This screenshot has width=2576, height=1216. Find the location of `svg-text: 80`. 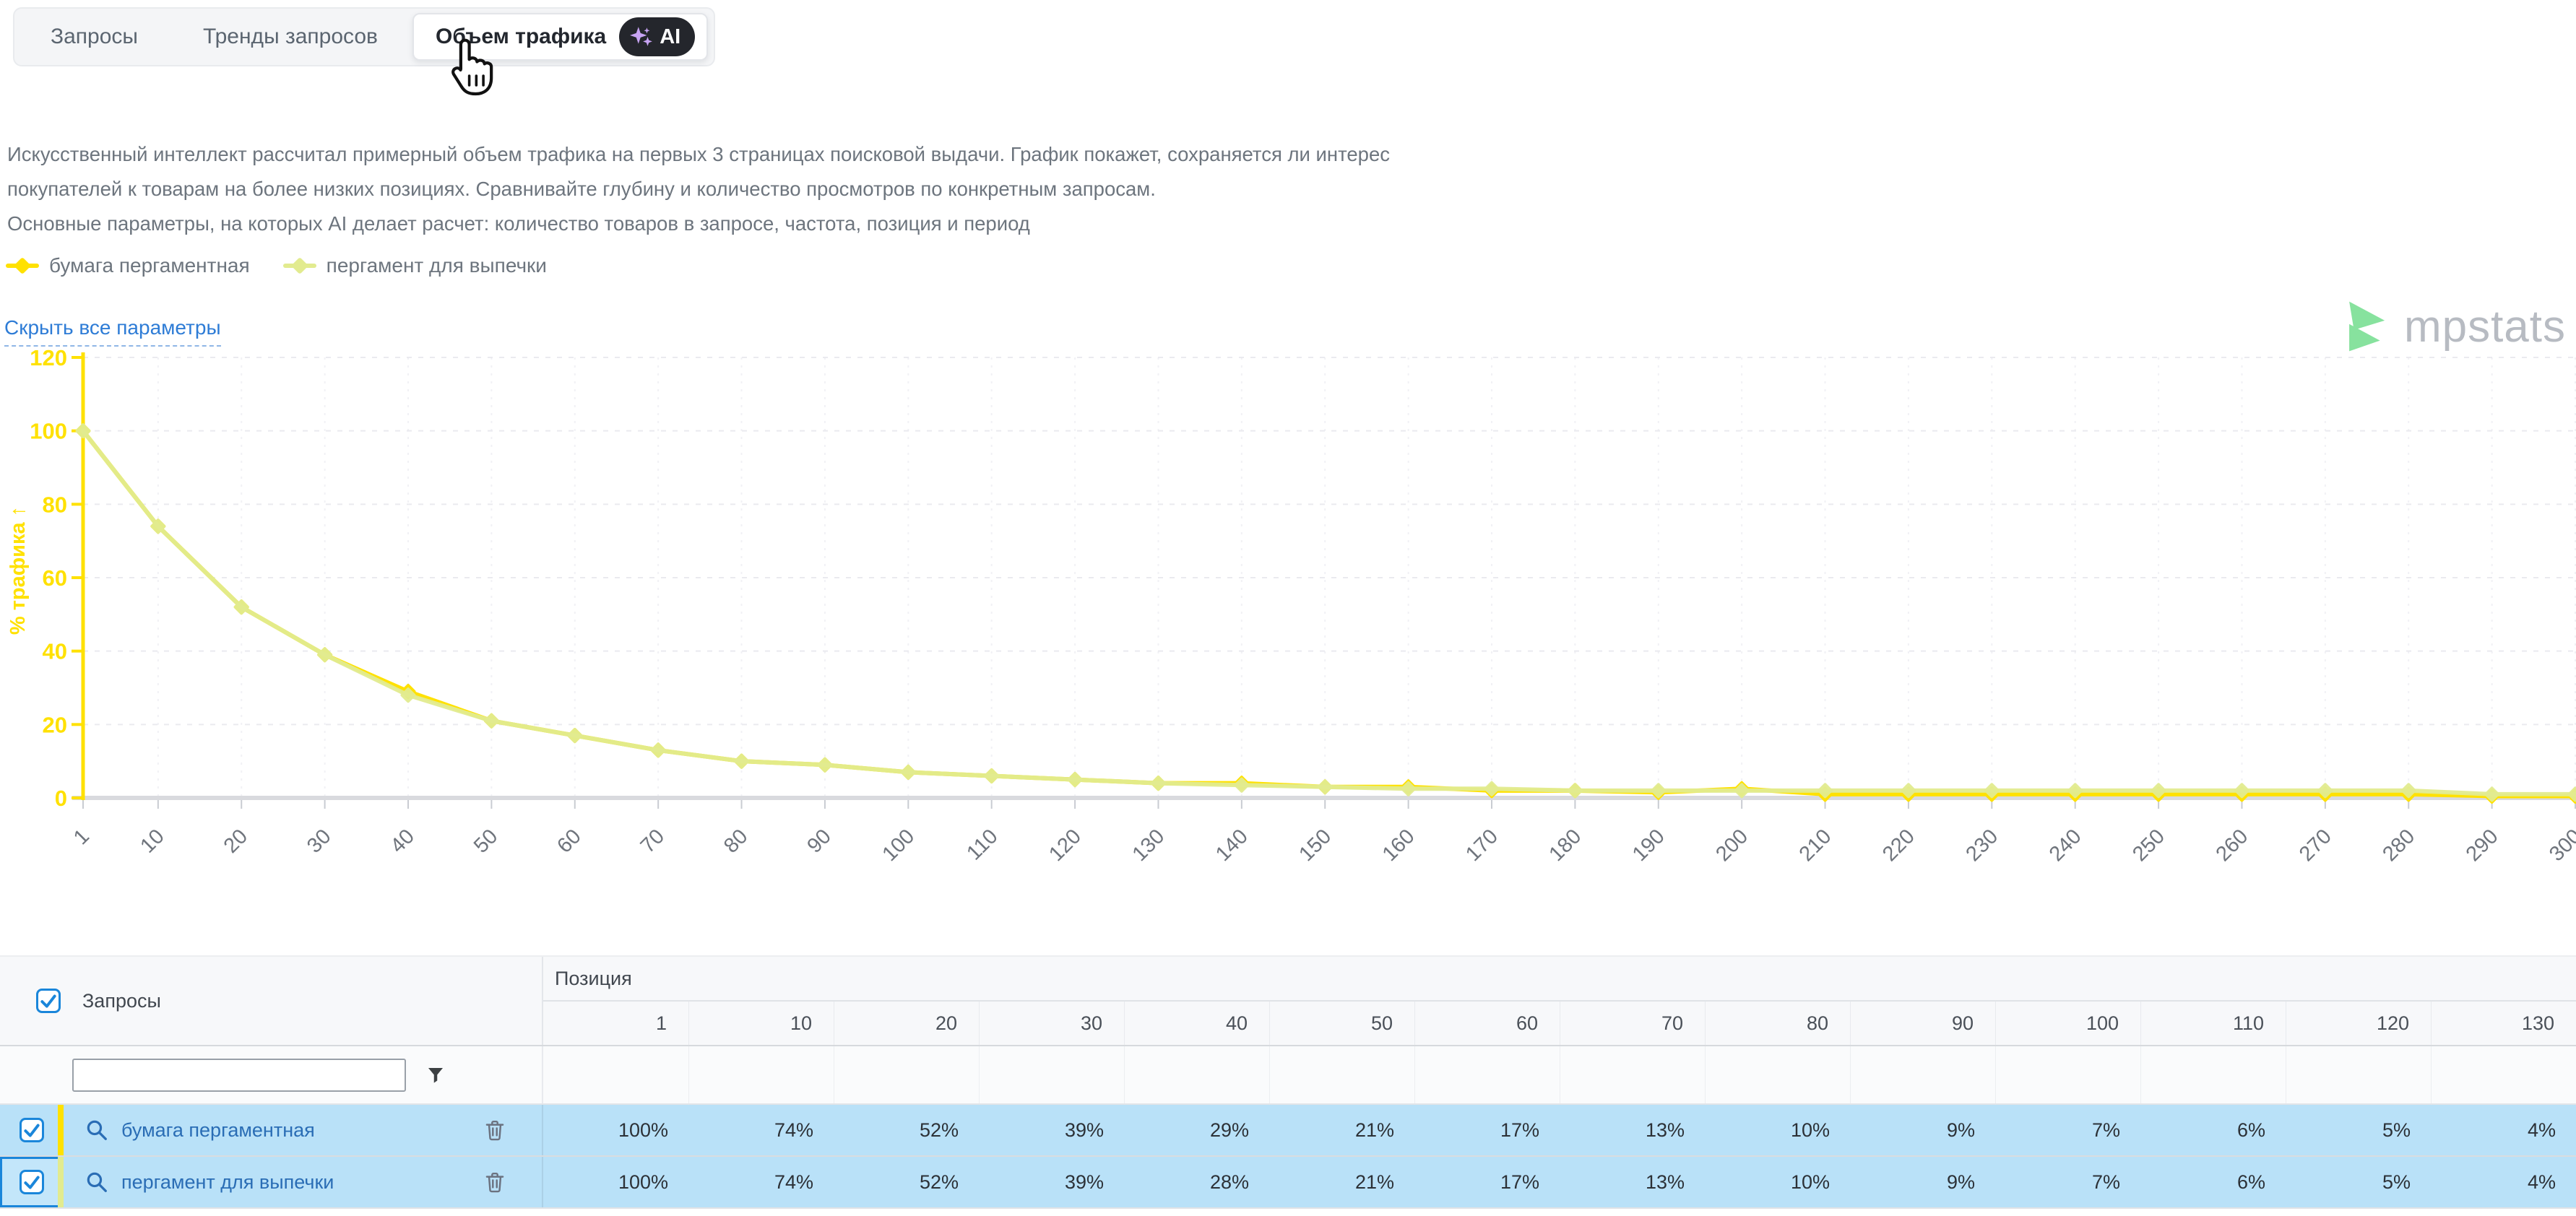

svg-text: 80 is located at coordinates (735, 841).